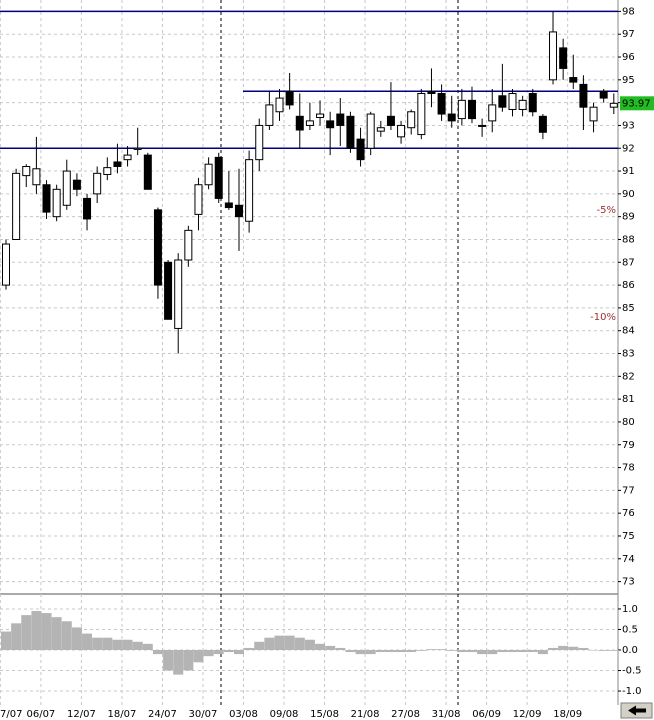 The width and height of the screenshot is (654, 720). I want to click on x-tick-label: 03/08, so click(243, 714).